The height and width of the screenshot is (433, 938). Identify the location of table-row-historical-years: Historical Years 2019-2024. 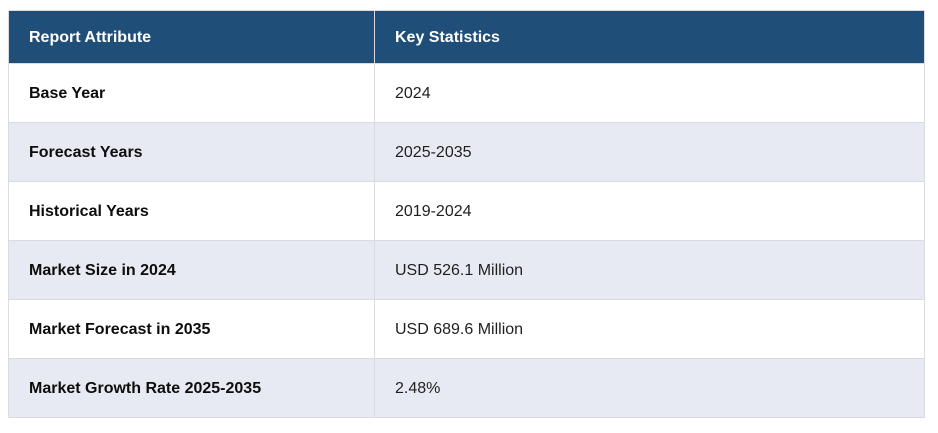
(466, 211).